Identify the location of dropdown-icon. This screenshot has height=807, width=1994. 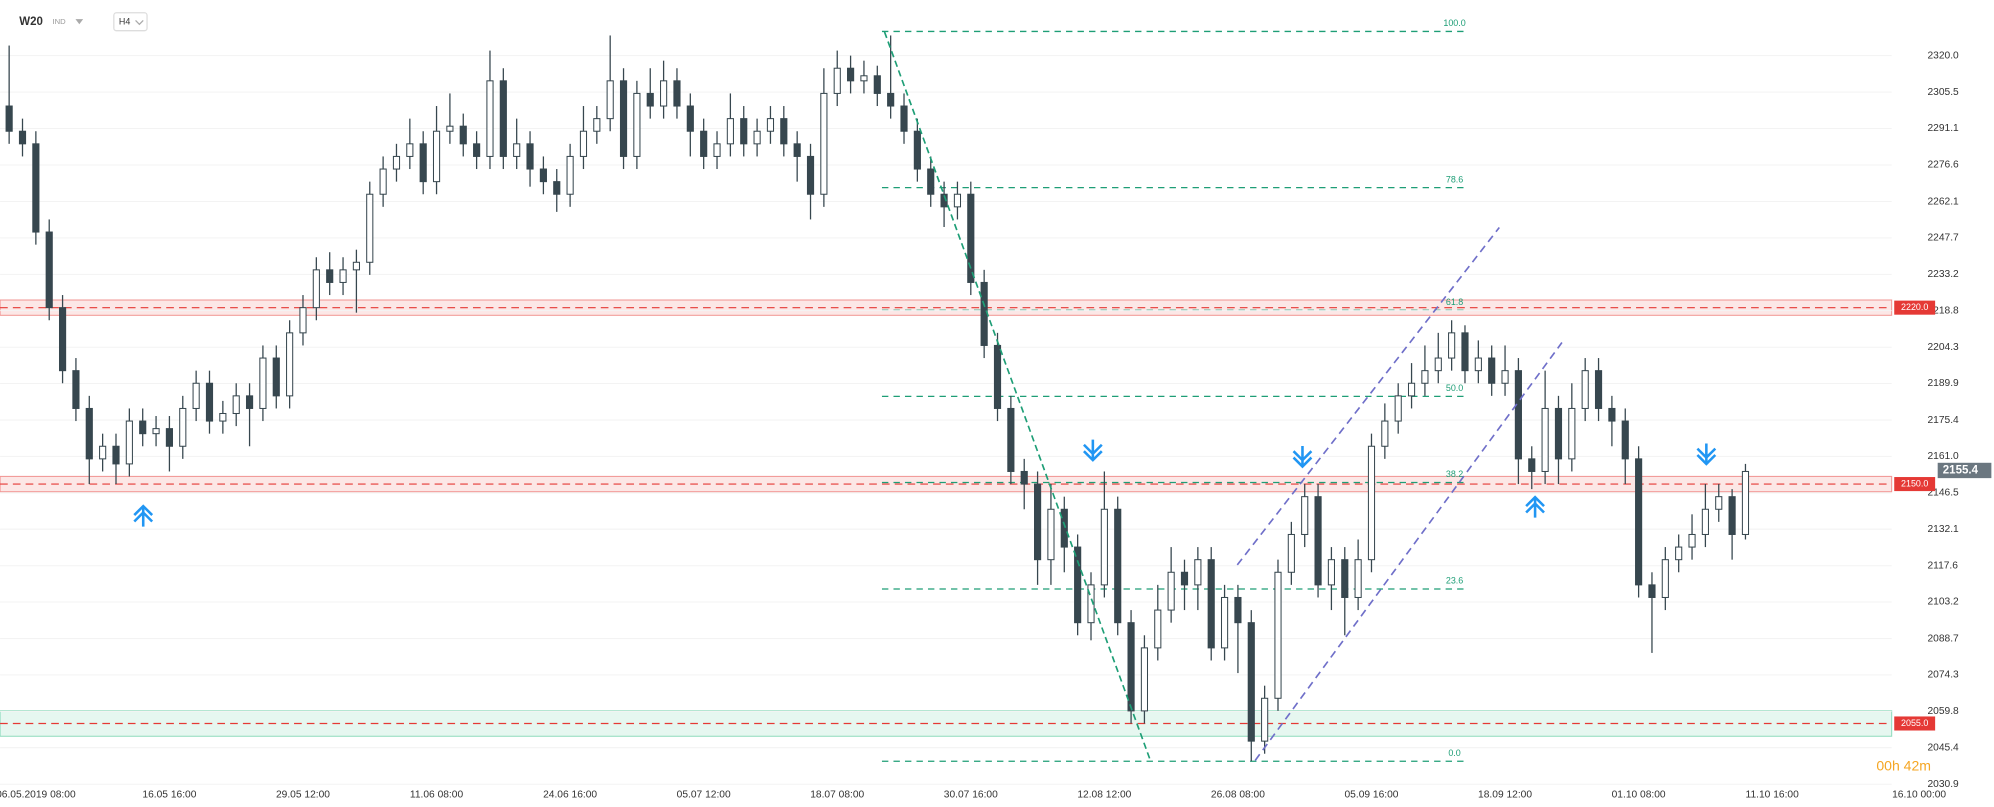
(79, 22).